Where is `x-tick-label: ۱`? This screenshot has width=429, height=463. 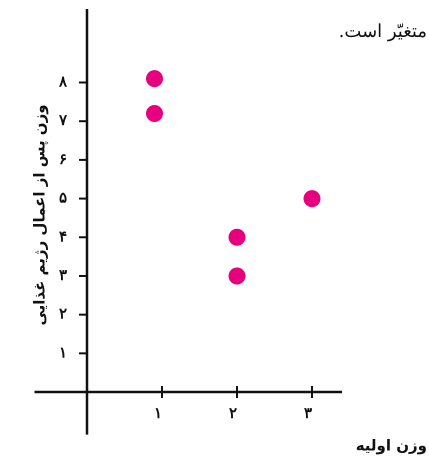 x-tick-label: ۱ is located at coordinates (158, 413).